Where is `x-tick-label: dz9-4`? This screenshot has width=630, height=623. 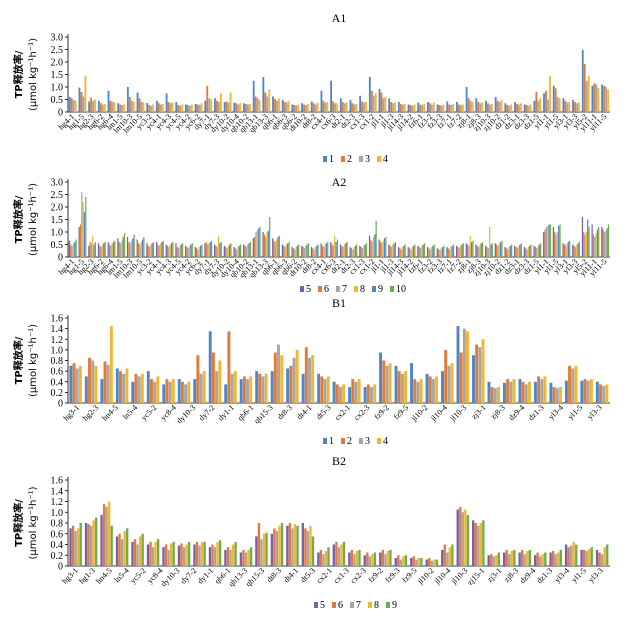
x-tick-label: dz9-4 is located at coordinates (527, 575).